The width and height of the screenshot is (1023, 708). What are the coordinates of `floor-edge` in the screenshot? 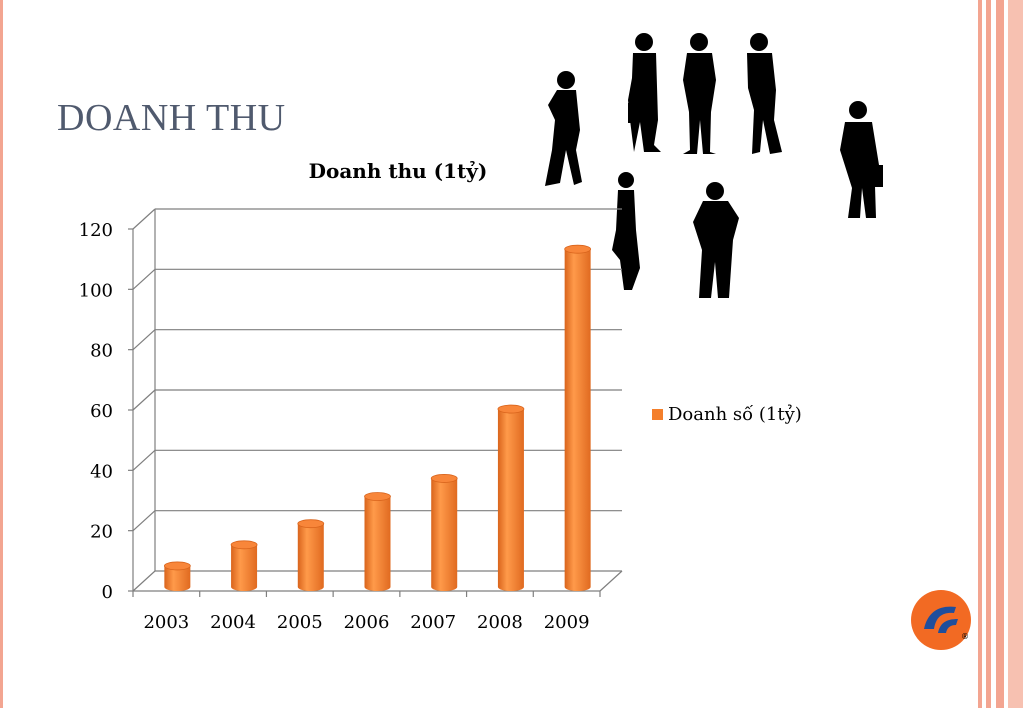 It's located at (611, 581).